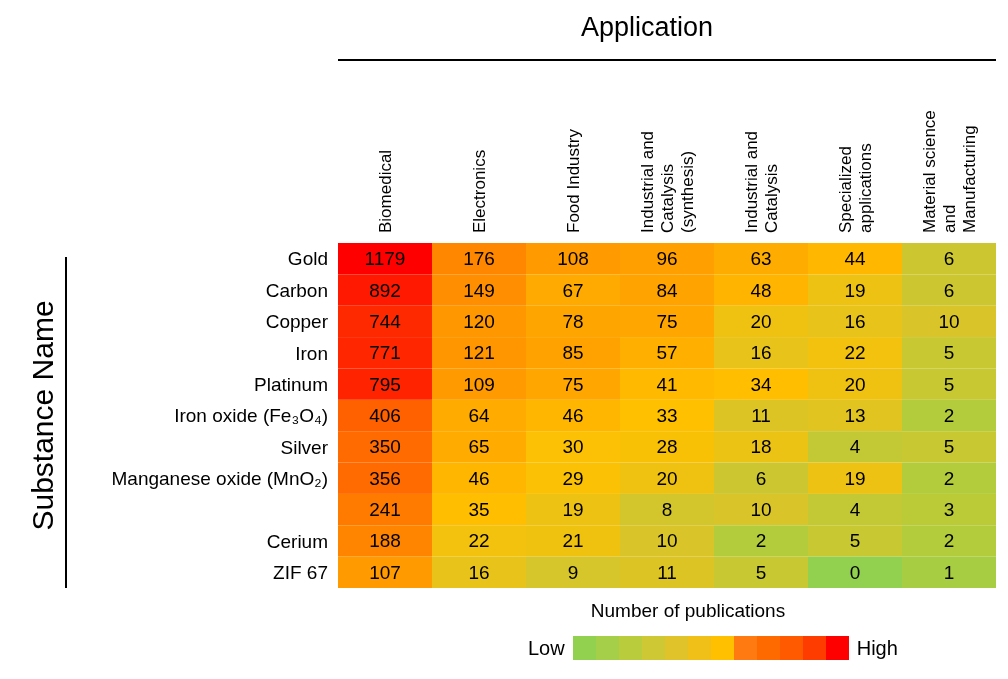 The height and width of the screenshot is (679, 1008). I want to click on data-label: 35, so click(479, 510).